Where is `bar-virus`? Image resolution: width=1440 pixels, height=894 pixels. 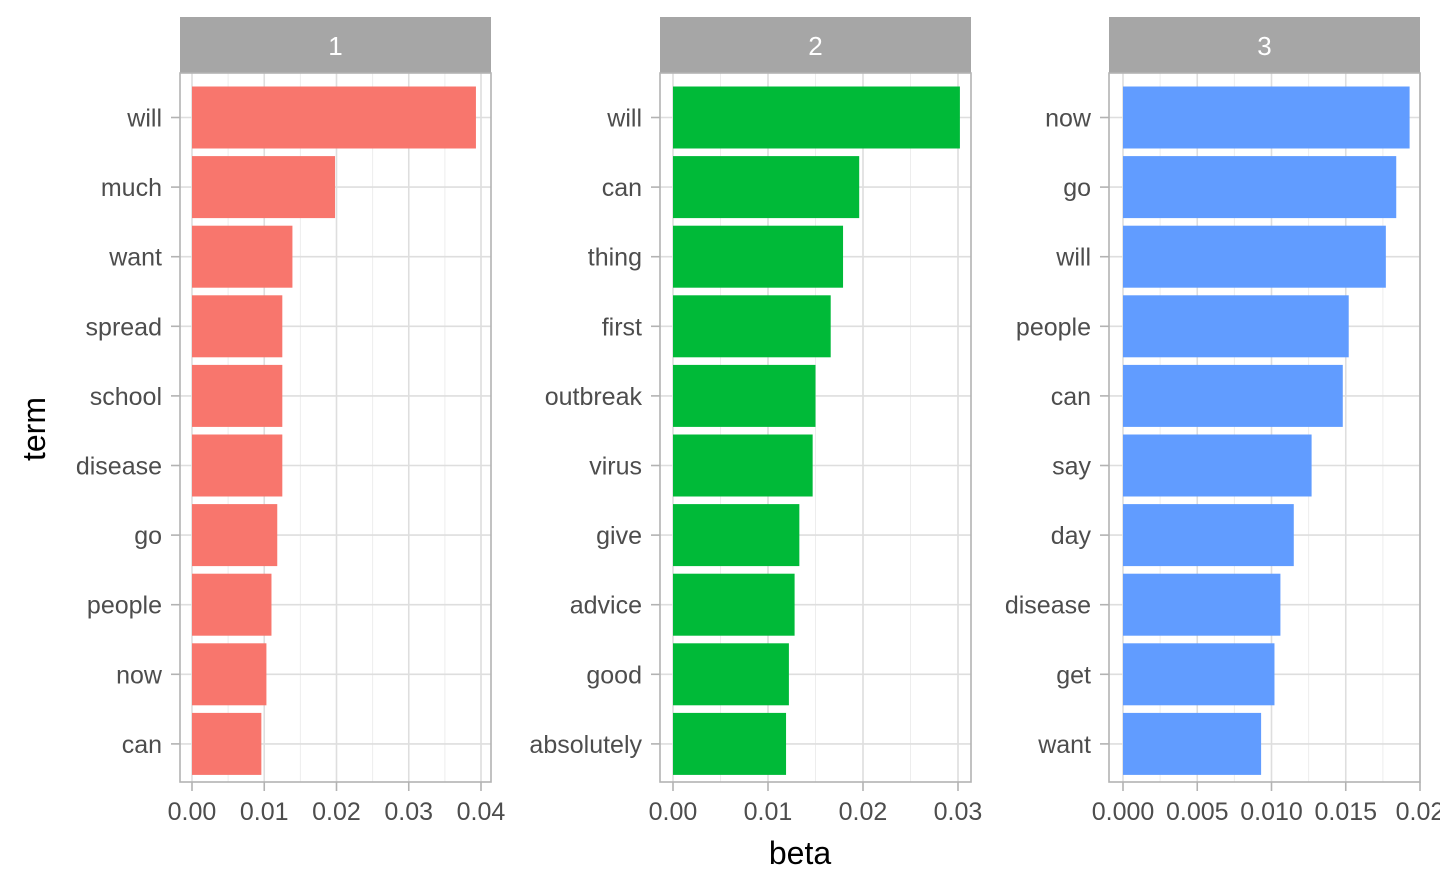 bar-virus is located at coordinates (743, 465).